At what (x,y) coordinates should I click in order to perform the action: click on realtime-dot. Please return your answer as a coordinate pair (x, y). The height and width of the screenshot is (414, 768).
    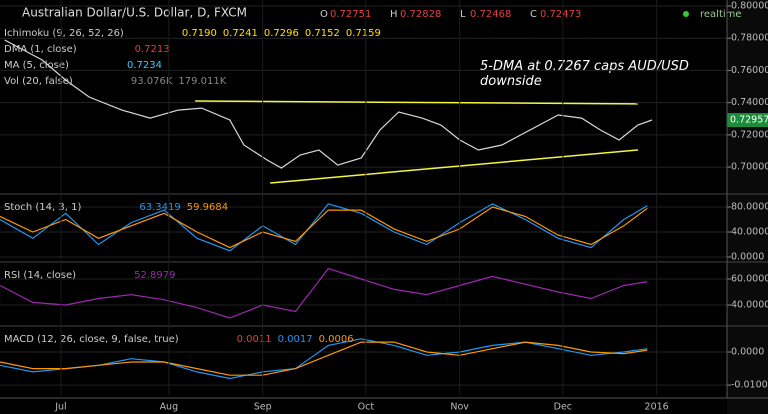
    Looking at the image, I should click on (686, 14).